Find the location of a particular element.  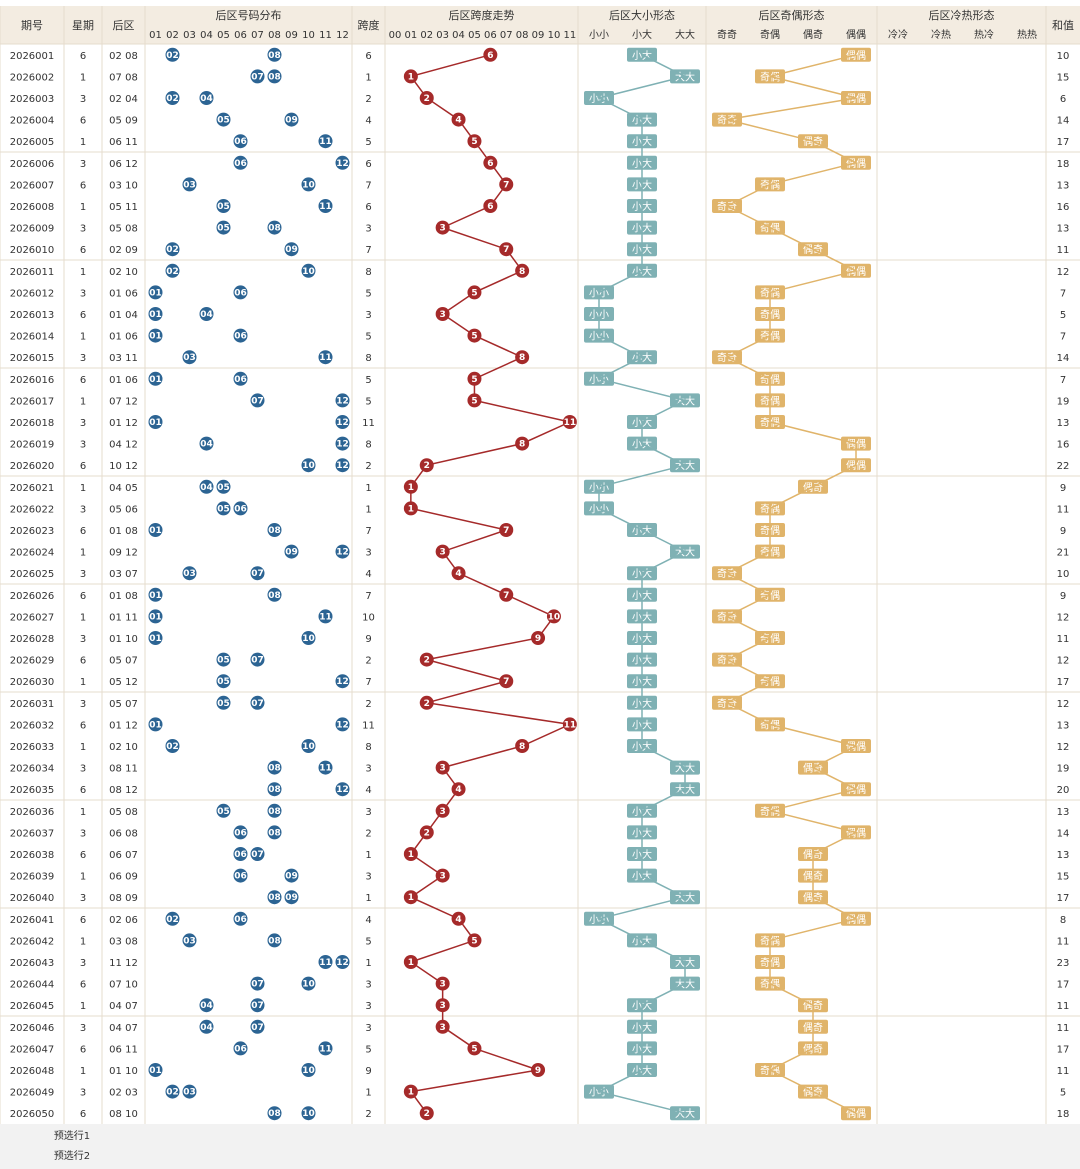

dist-ball-label: 07 is located at coordinates (257, 401).